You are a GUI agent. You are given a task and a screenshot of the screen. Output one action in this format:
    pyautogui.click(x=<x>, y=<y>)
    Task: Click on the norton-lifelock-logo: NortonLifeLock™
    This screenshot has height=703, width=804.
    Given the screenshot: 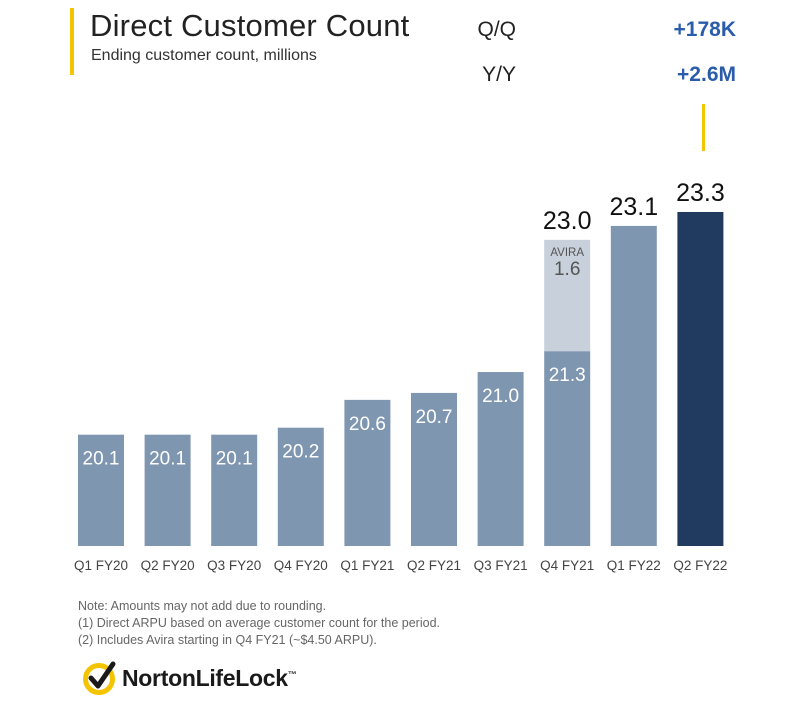 What is the action you would take?
    pyautogui.click(x=189, y=678)
    